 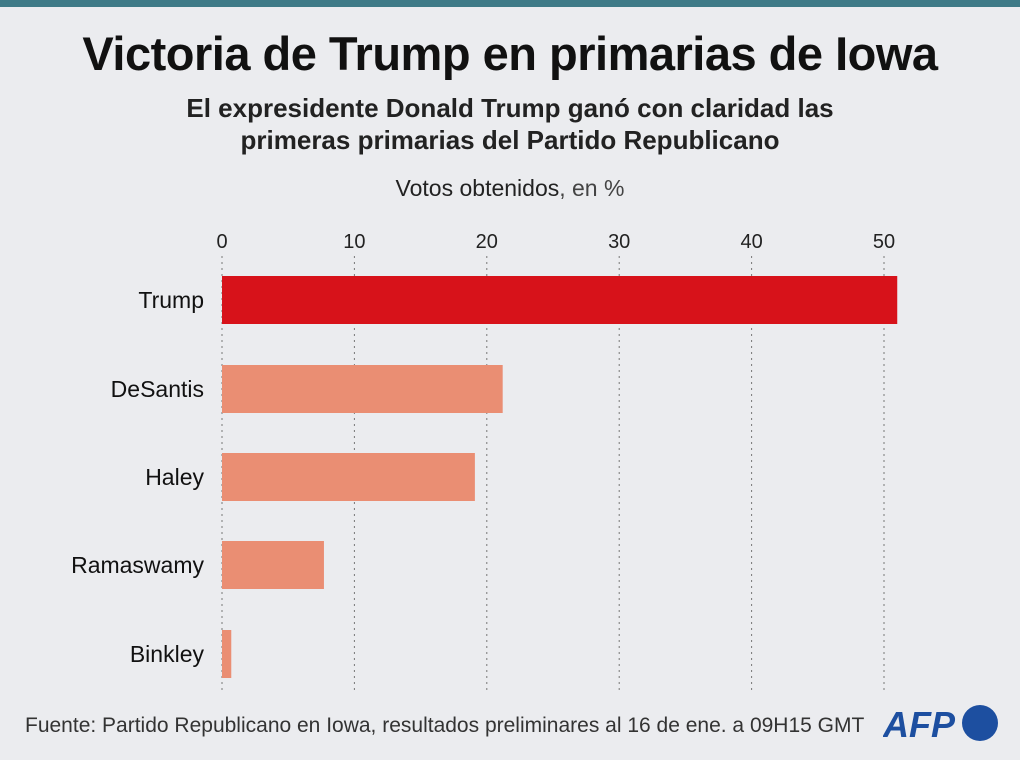 What do you see at coordinates (174, 477) in the screenshot?
I see `category-label: Haley` at bounding box center [174, 477].